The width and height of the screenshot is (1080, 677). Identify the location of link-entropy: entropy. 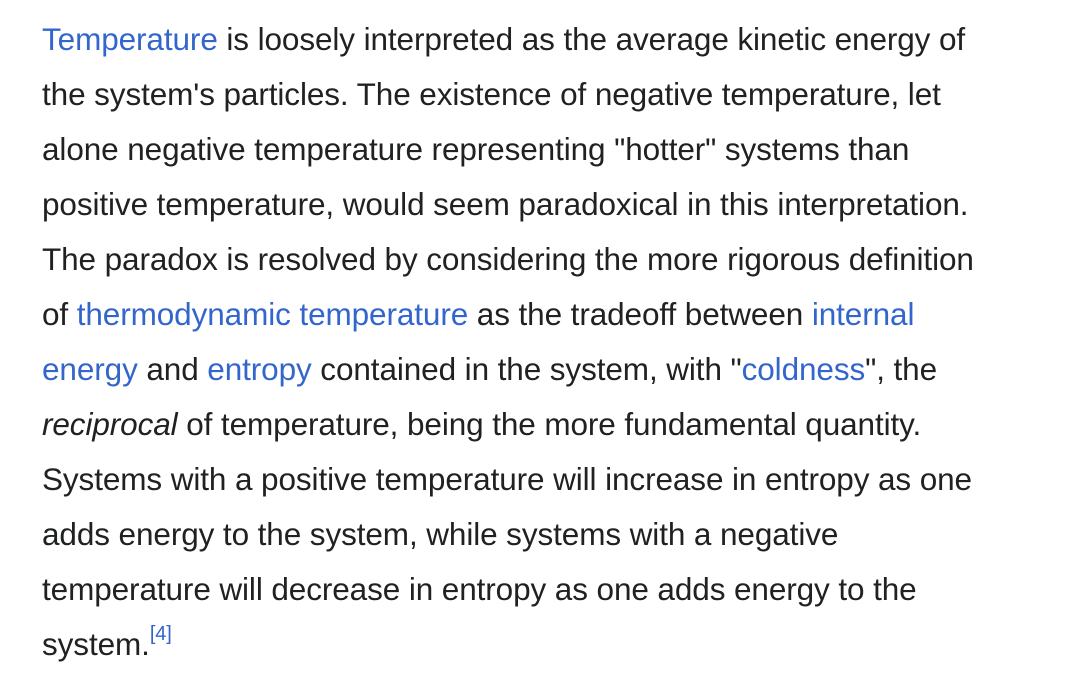
(259, 369).